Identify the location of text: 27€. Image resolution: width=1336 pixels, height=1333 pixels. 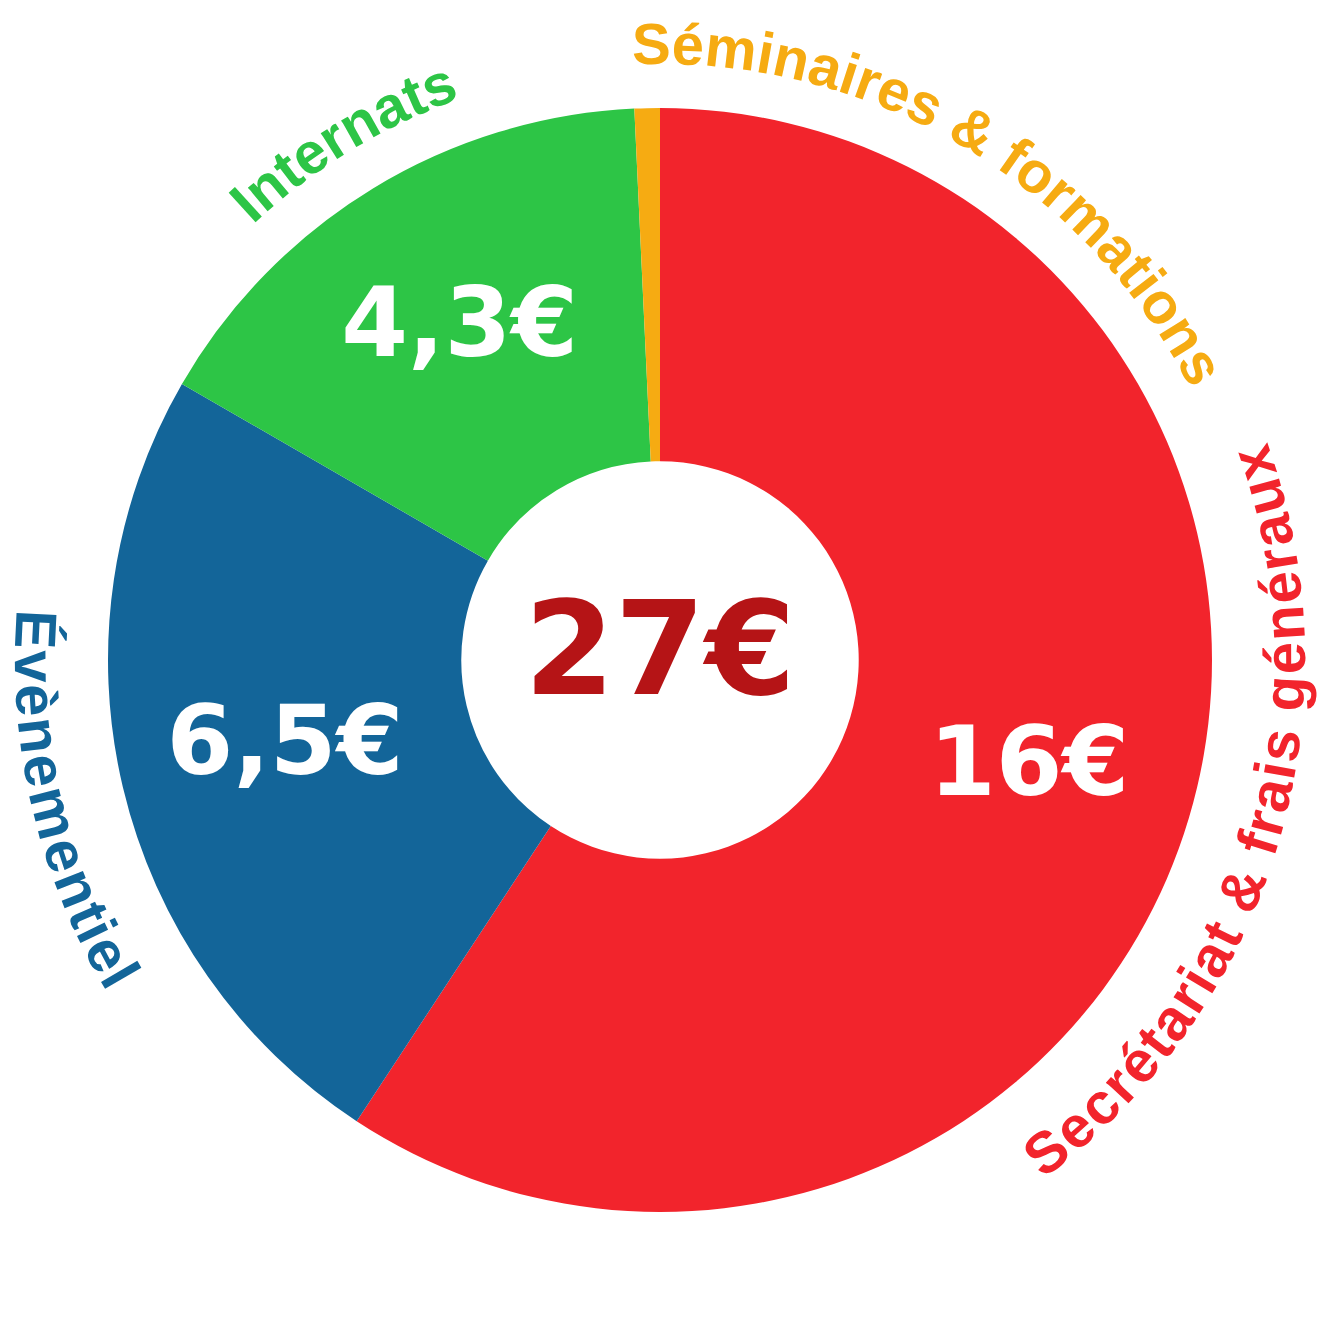
(660, 648).